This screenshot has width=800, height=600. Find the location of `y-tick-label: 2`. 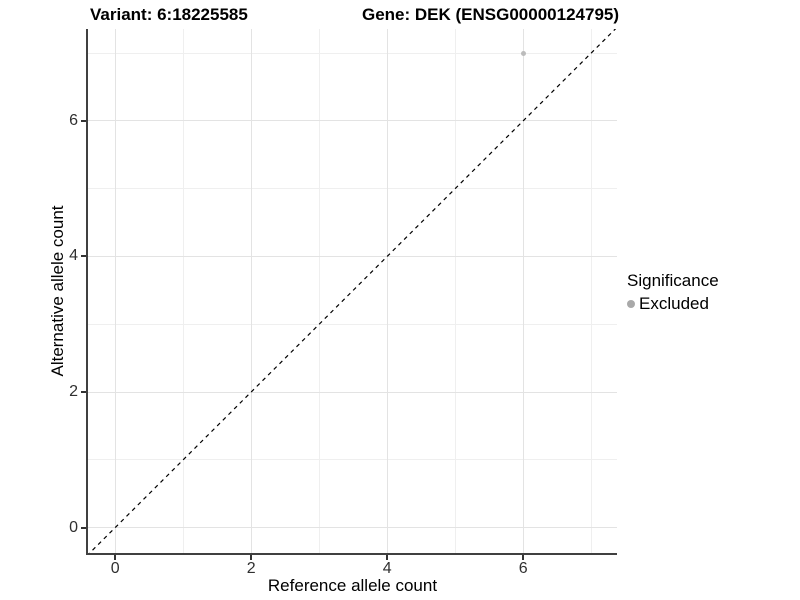

y-tick-label: 2 is located at coordinates (73, 391).